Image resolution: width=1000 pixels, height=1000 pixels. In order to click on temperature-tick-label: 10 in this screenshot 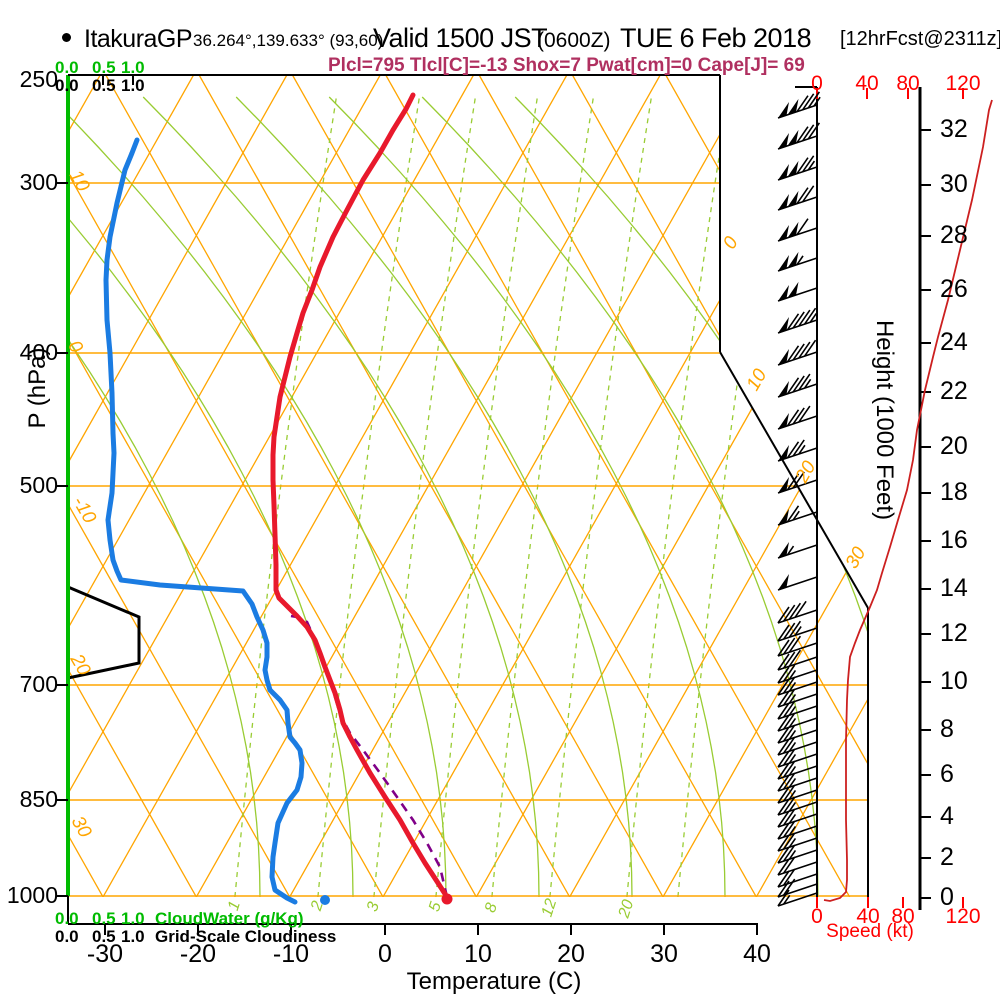, I will do `click(478, 954)`.